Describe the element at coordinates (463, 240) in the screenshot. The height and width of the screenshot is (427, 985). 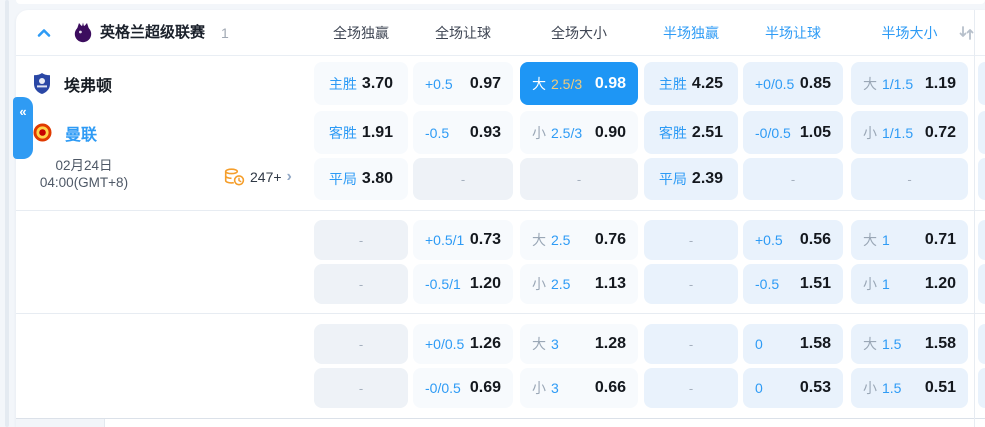
I see `odds-cell: +0.5/1 0.73` at that location.